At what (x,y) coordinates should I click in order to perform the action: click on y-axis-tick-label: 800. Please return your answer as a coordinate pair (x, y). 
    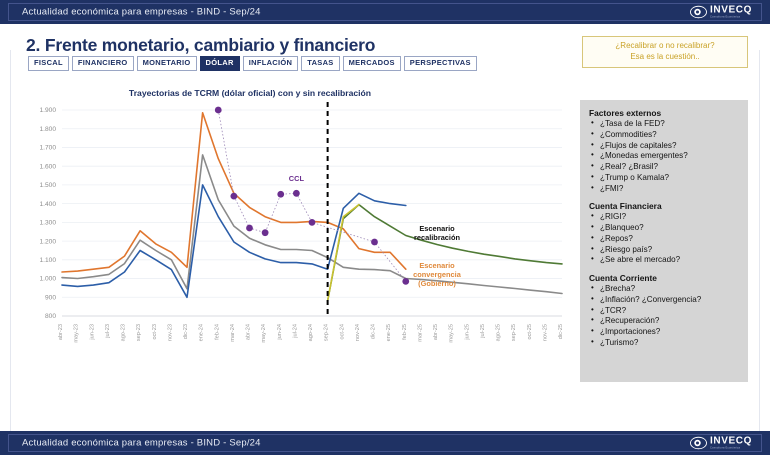
    Looking at the image, I should click on (50, 316).